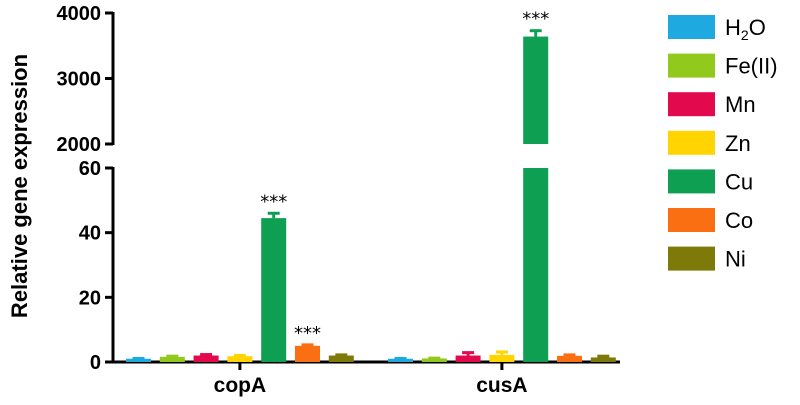  What do you see at coordinates (740, 104) in the screenshot?
I see `legend-label: Mn` at bounding box center [740, 104].